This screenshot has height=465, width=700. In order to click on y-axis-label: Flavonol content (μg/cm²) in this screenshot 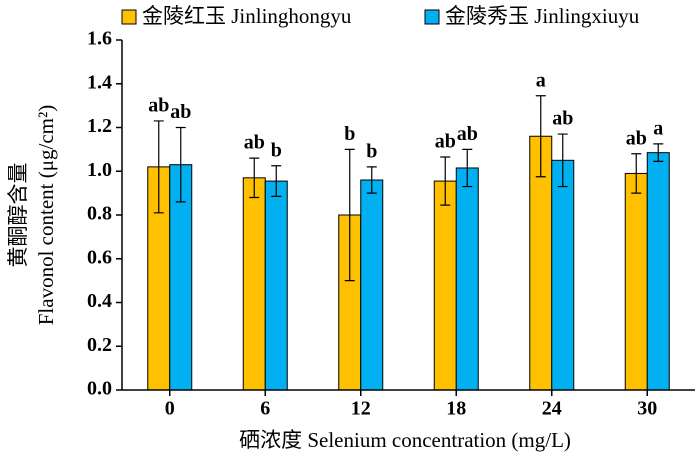, I will do `click(46, 215)`.